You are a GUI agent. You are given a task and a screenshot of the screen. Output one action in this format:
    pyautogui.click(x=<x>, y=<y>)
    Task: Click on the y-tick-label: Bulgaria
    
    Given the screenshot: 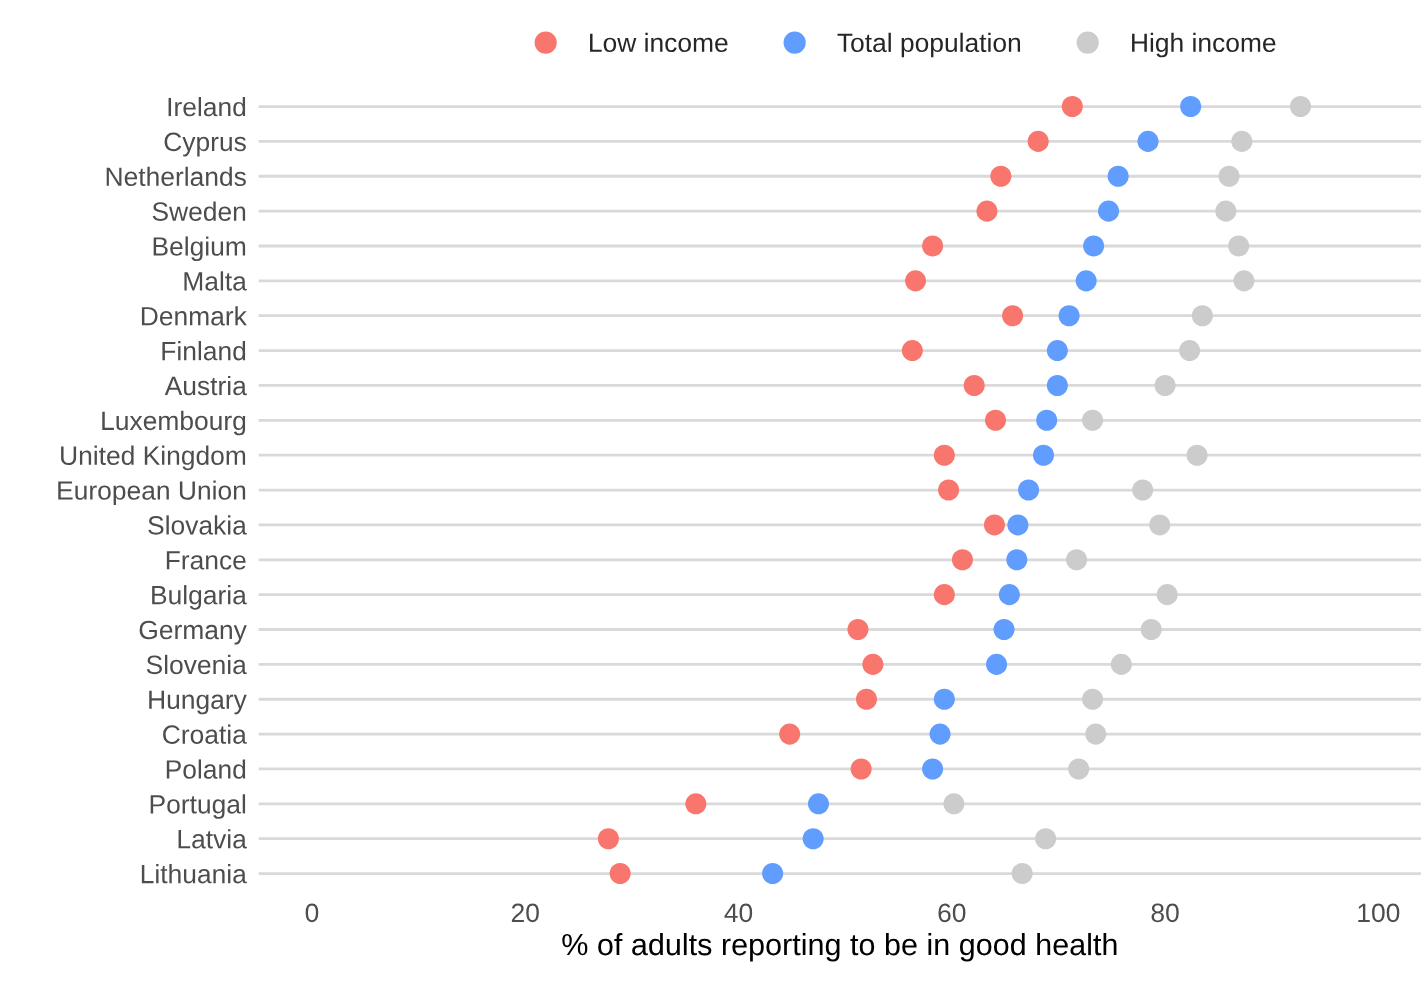 What is the action you would take?
    pyautogui.click(x=199, y=597)
    